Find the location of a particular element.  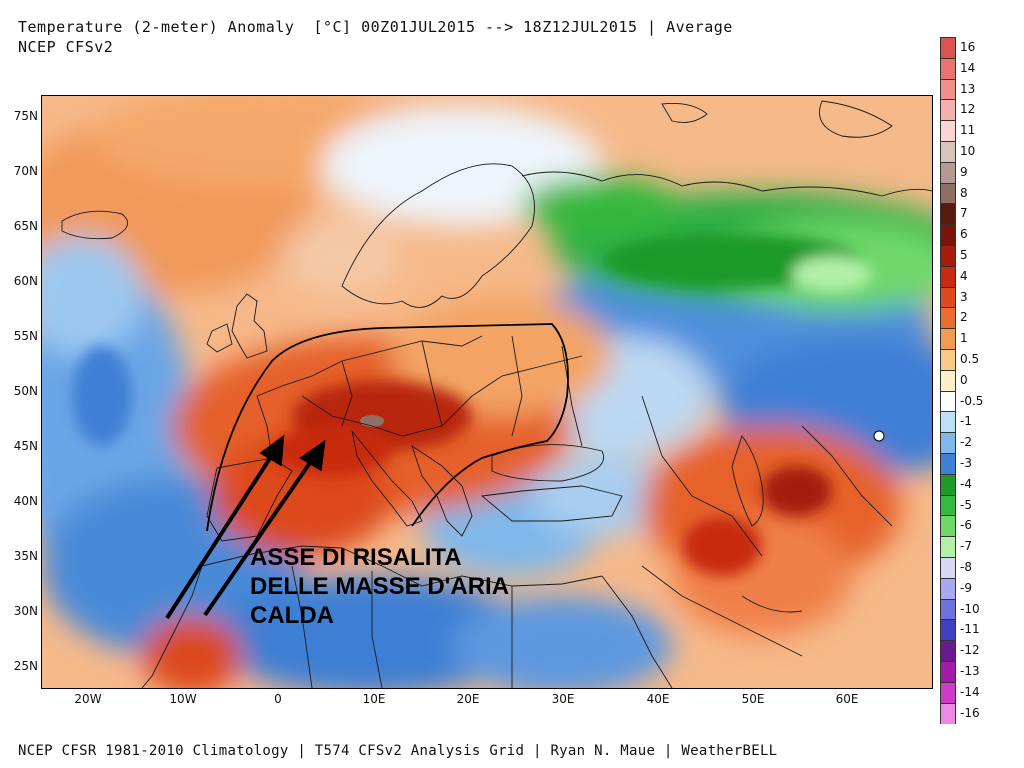

lat-label-55n: 55N is located at coordinates (25, 336).